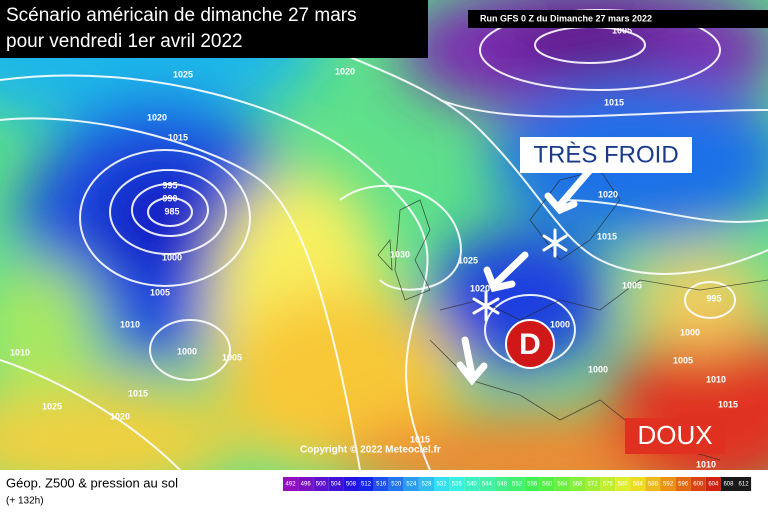  I want to click on scale-label: 576, so click(608, 485).